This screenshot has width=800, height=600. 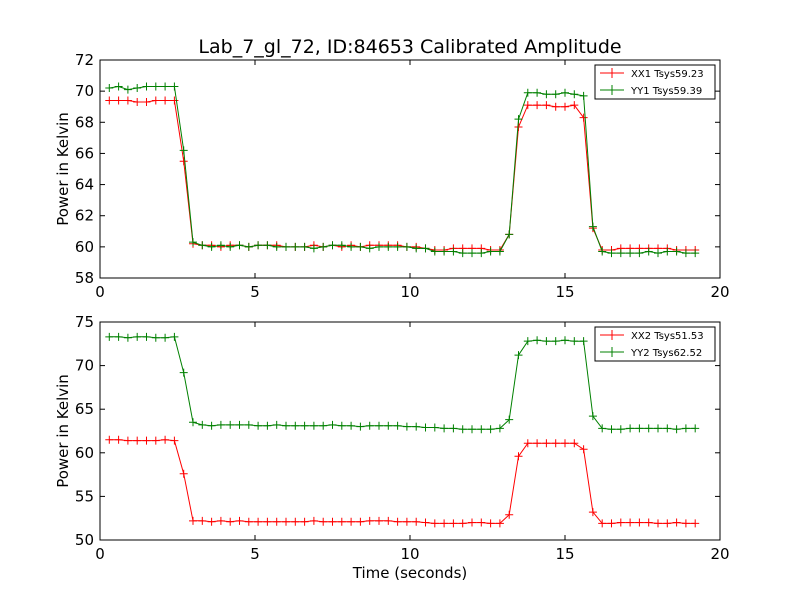 I want to click on bottom-legend-entry-yy2: YY2 Tsys62.52, so click(x=651, y=353).